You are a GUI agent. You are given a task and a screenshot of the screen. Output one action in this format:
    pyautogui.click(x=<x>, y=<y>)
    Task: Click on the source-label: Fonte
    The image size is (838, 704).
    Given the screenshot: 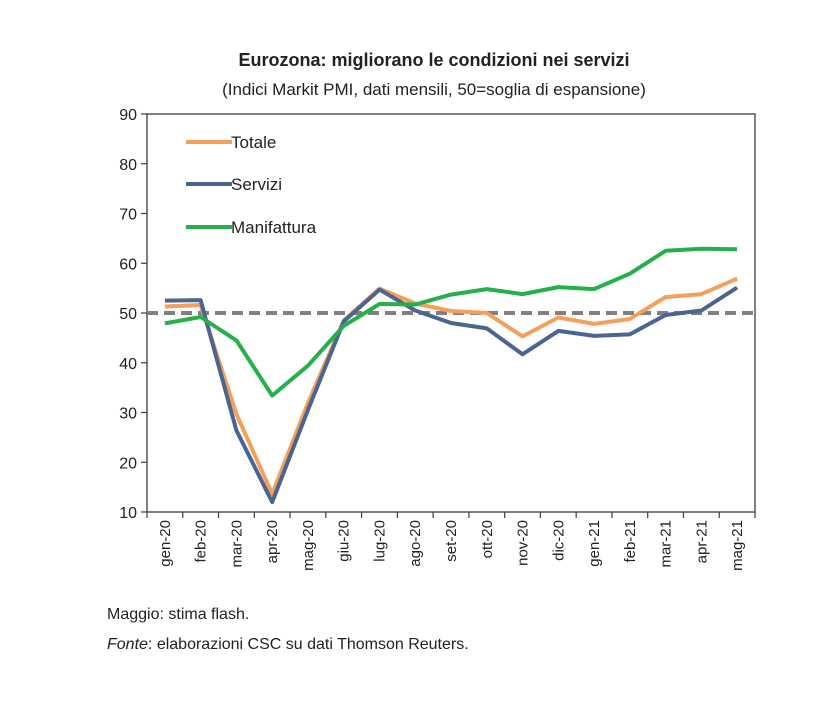 What is the action you would take?
    pyautogui.click(x=127, y=644)
    